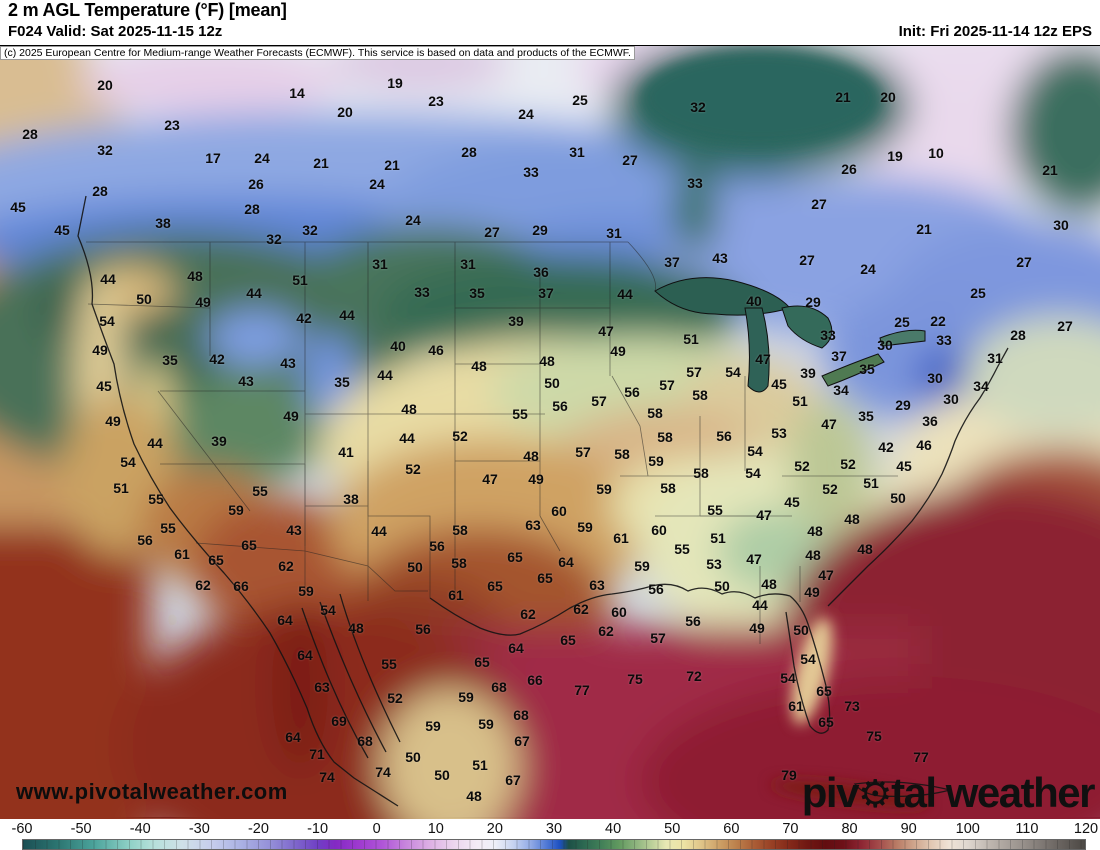  I want to click on temp-label: 73, so click(852, 706).